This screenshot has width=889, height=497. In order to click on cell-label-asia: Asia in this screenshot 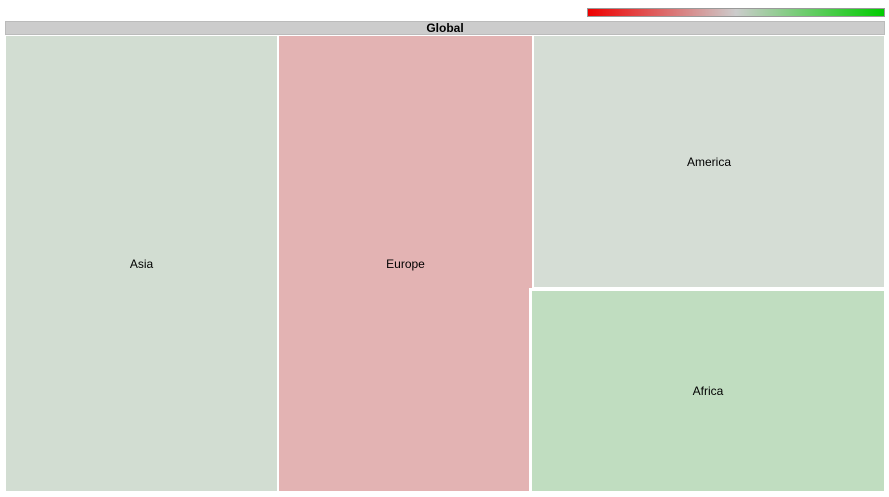, I will do `click(141, 263)`.